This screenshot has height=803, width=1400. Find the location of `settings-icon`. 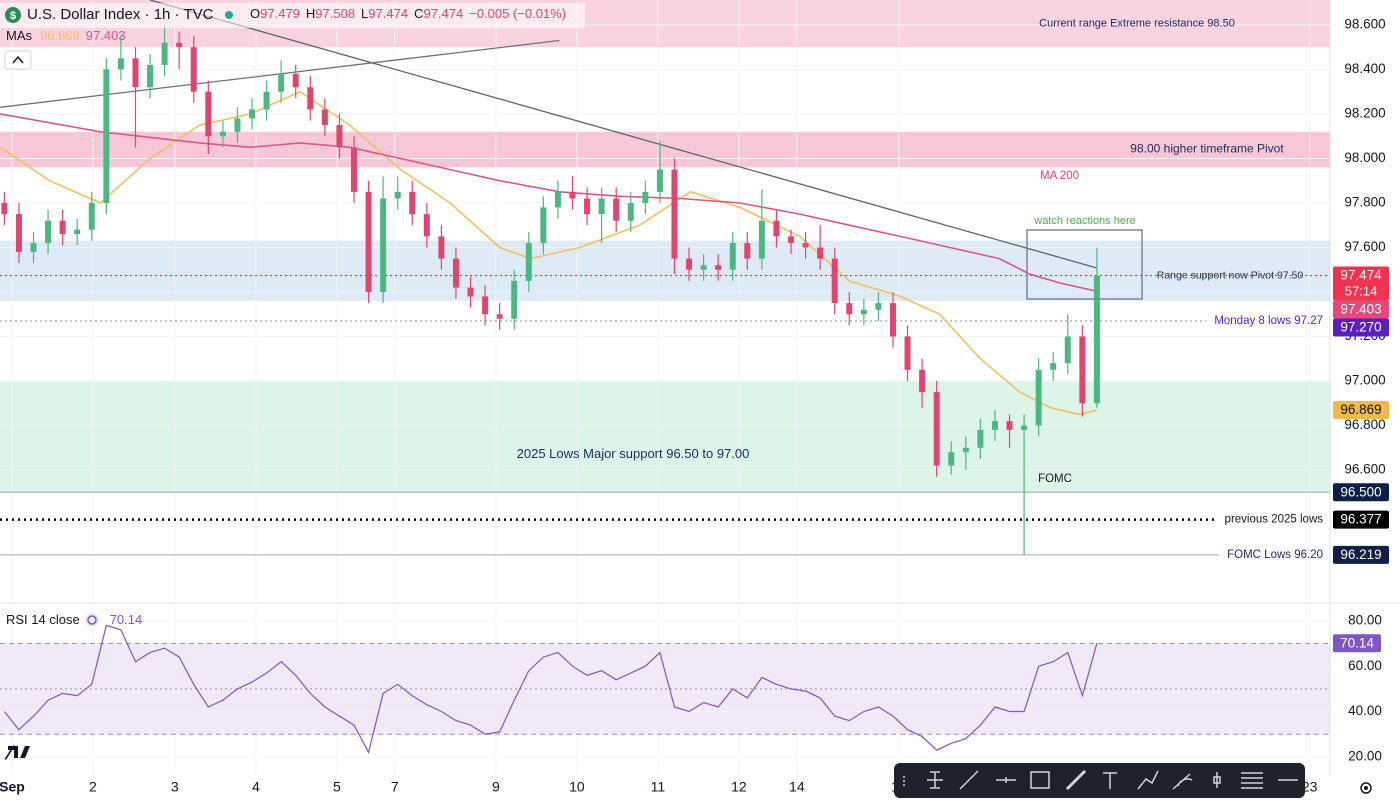

settings-icon is located at coordinates (1366, 788).